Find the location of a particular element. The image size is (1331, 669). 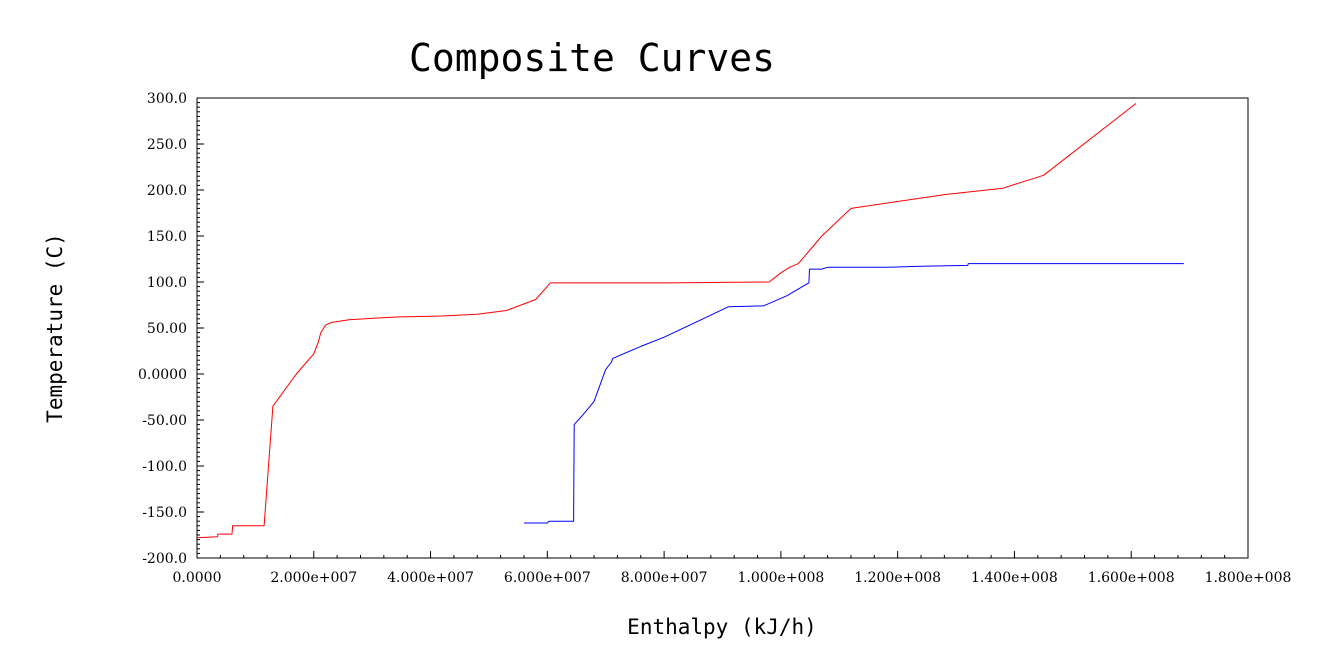

x-tick-label: 8.000e+007 is located at coordinates (664, 578).